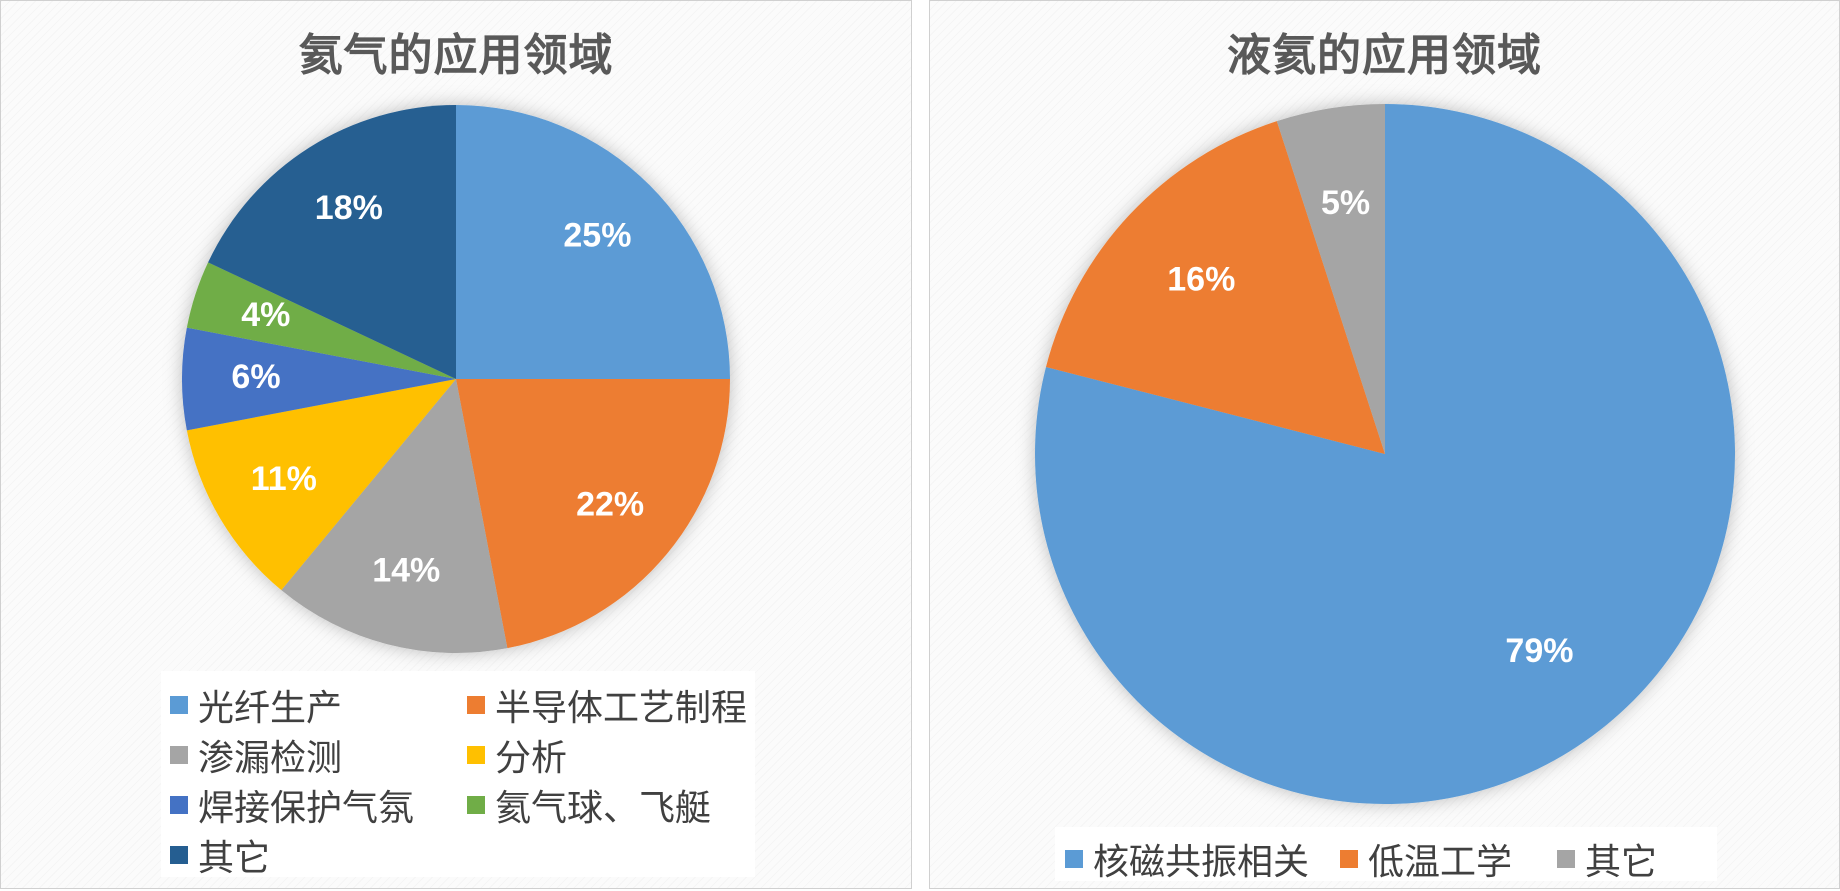 The height and width of the screenshot is (891, 1840). Describe the element at coordinates (1539, 651) in the screenshot. I see `data-label: 79%` at that location.